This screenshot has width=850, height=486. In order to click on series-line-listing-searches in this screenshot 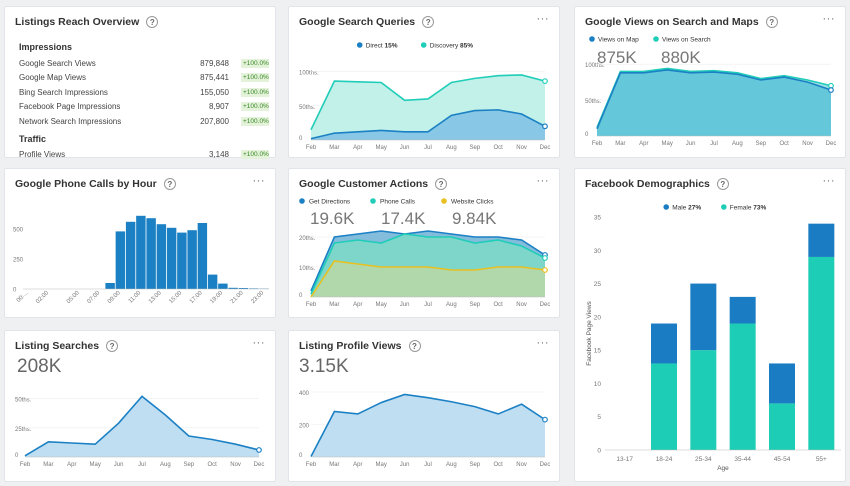, I will do `click(142, 426)`.